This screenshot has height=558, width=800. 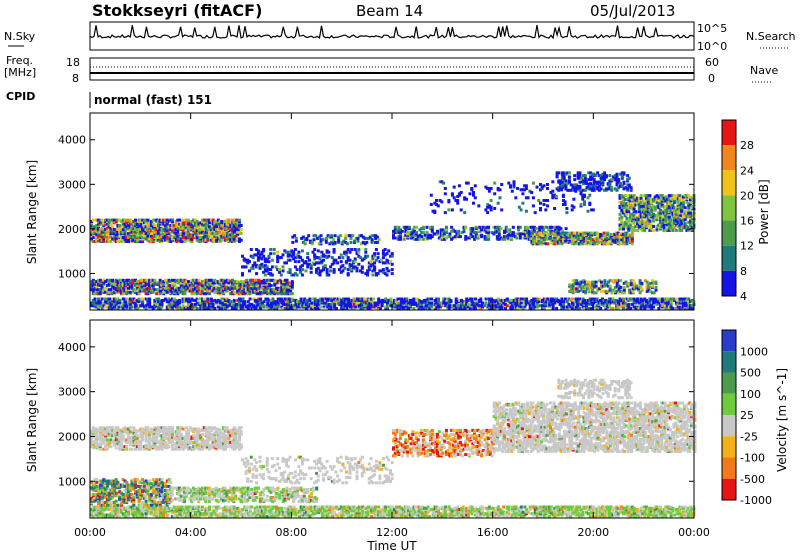 What do you see at coordinates (75, 78) in the screenshot?
I see `freq-bottom-tick: 8` at bounding box center [75, 78].